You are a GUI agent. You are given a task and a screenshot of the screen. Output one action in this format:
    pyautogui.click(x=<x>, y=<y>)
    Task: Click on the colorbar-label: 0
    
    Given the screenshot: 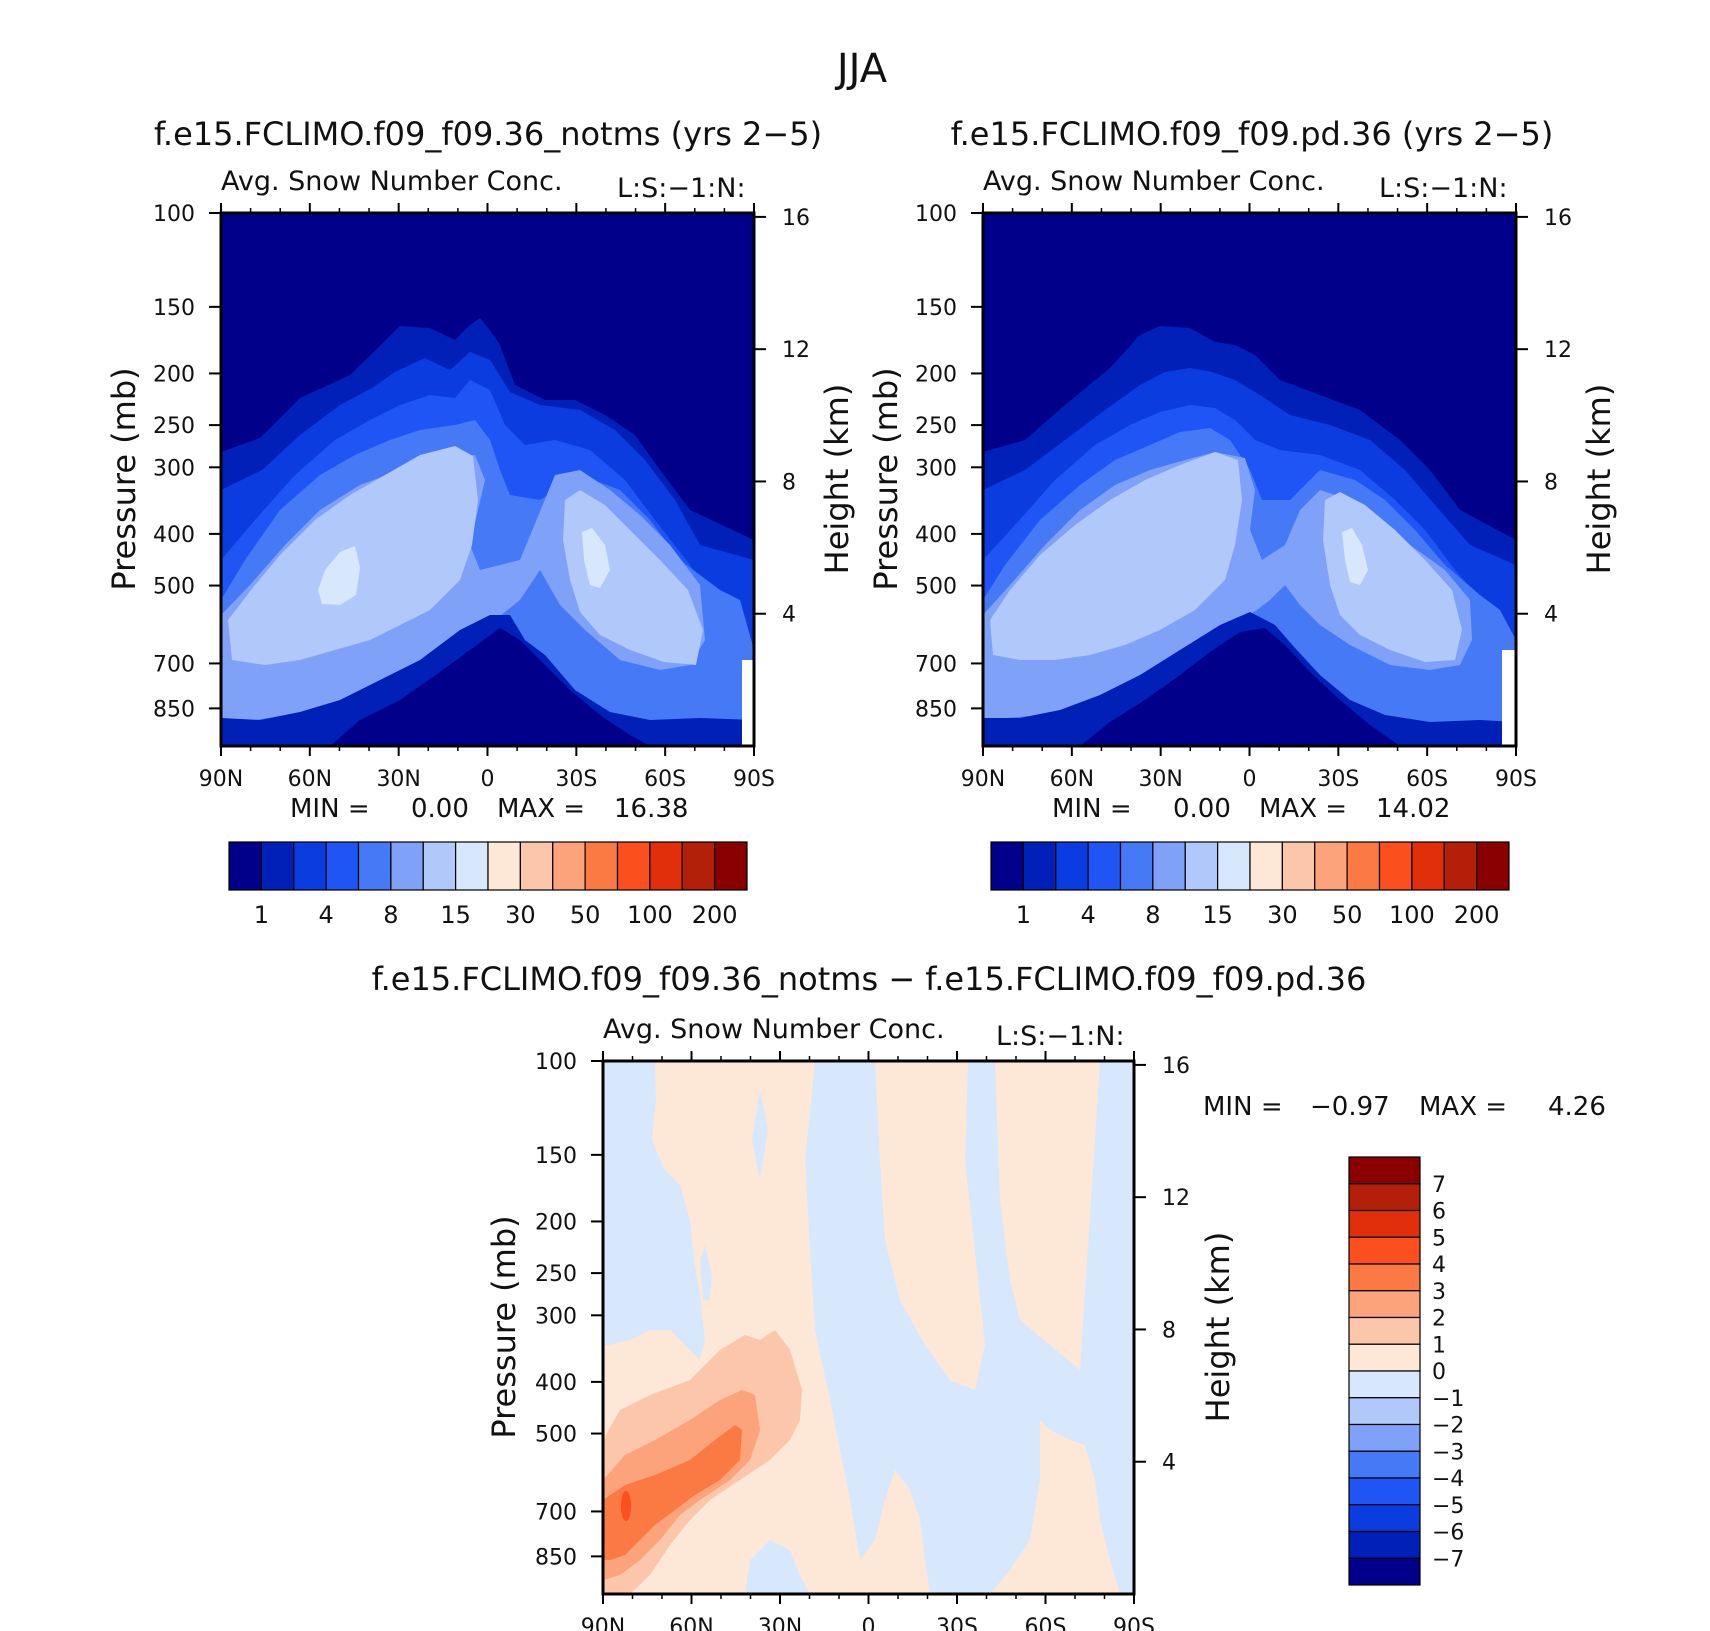 What is the action you would take?
    pyautogui.click(x=1439, y=1372)
    